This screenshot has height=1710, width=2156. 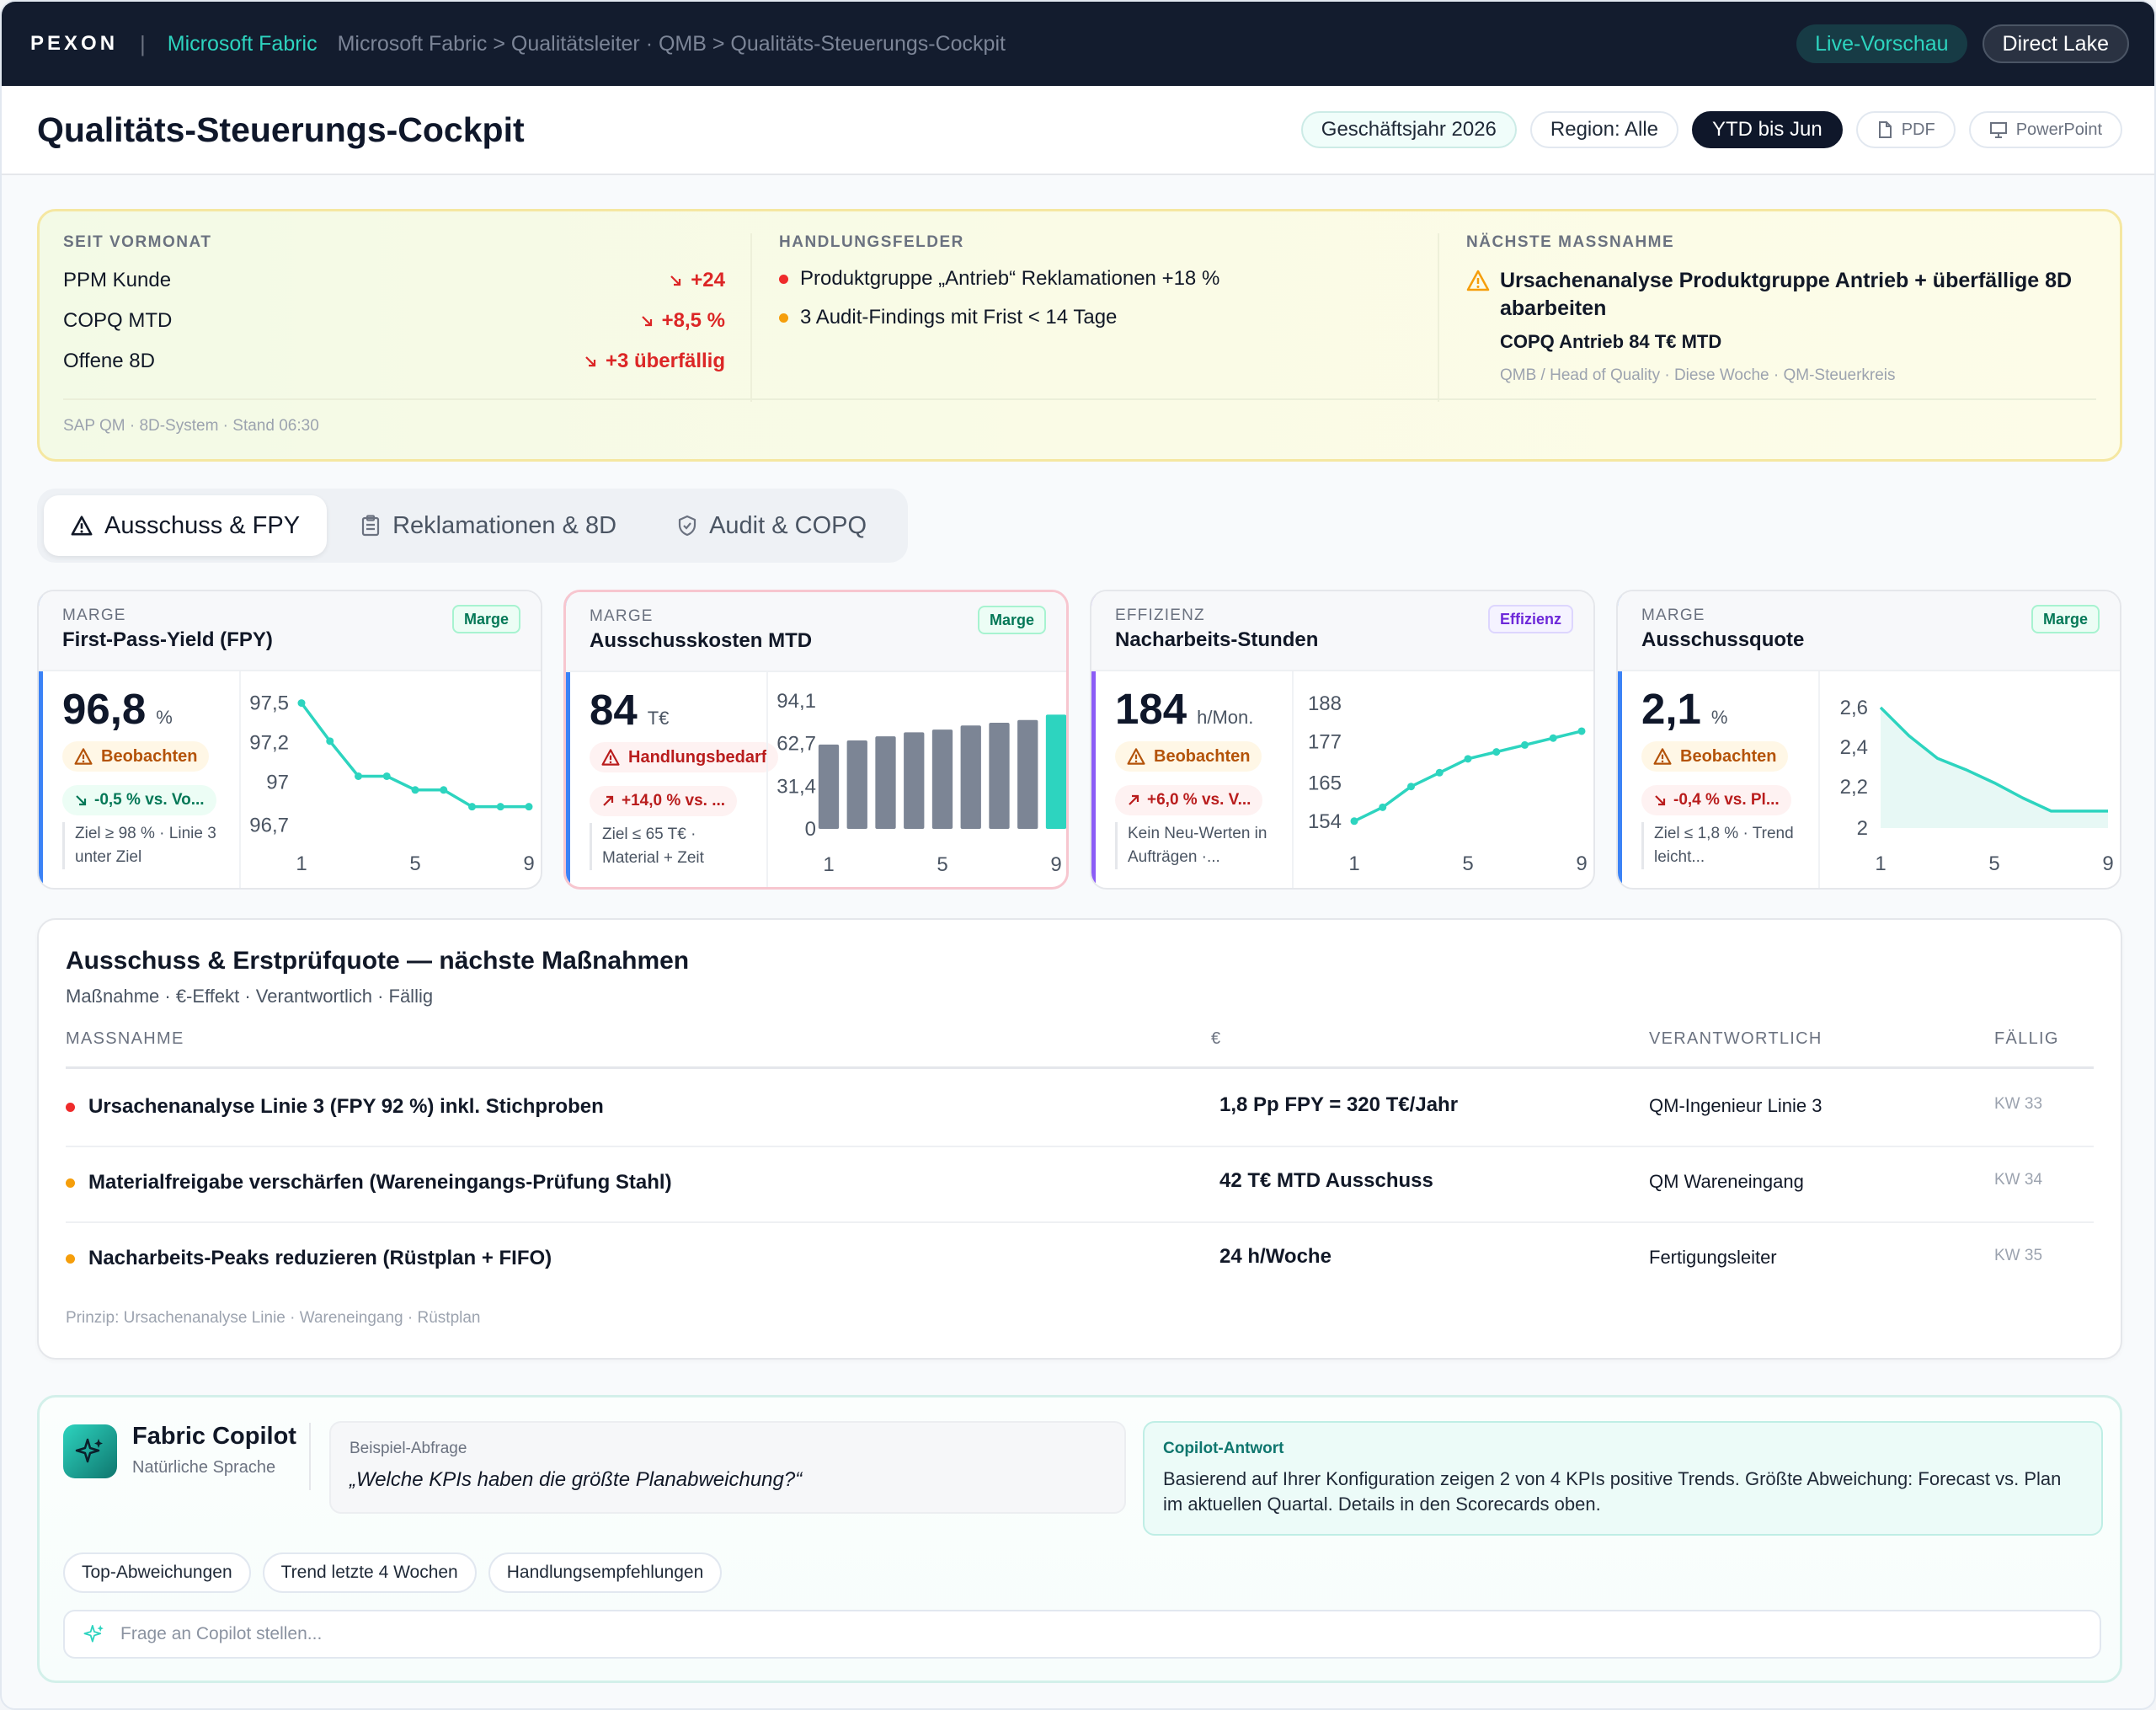 What do you see at coordinates (2019, 1180) in the screenshot?
I see `due-cell: KW 34` at bounding box center [2019, 1180].